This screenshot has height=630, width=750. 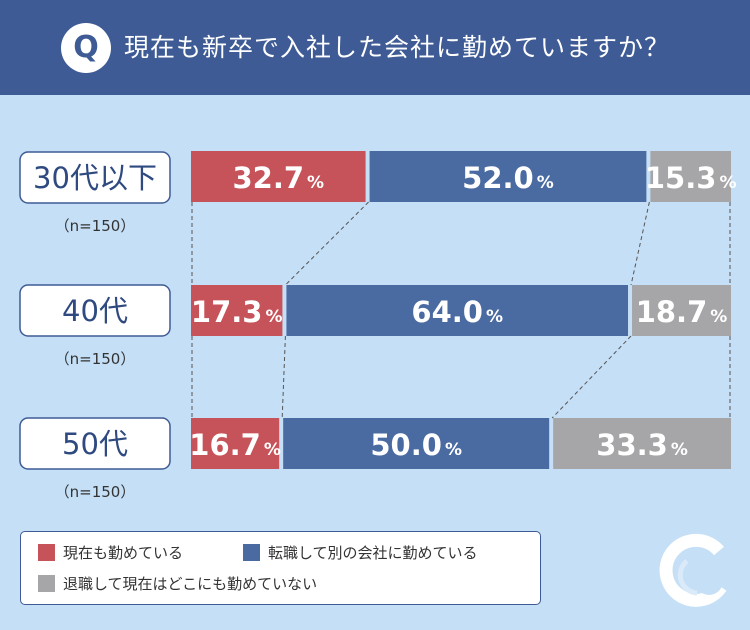 What do you see at coordinates (46, 552) in the screenshot?
I see `legend-swatch-red` at bounding box center [46, 552].